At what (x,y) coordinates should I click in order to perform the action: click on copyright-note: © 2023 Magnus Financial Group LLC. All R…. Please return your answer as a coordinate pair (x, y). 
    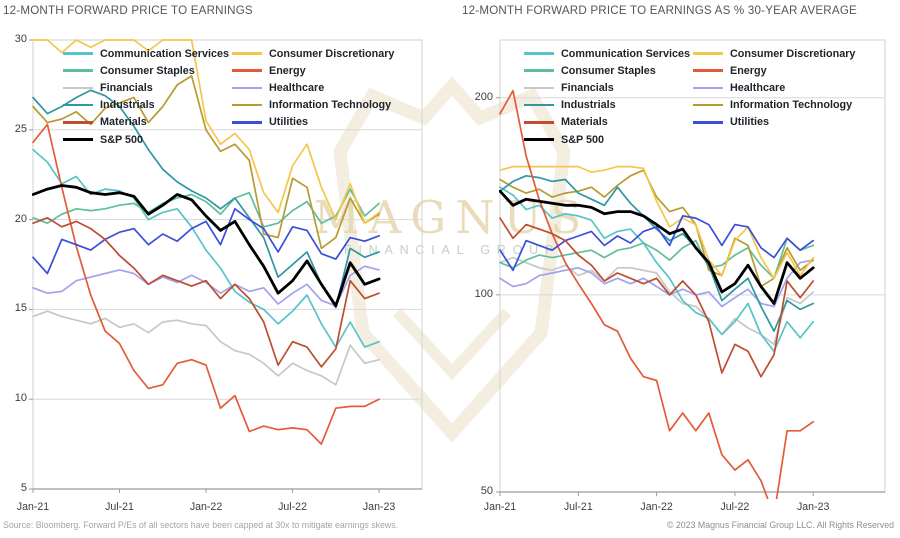
    Looking at the image, I should click on (780, 525).